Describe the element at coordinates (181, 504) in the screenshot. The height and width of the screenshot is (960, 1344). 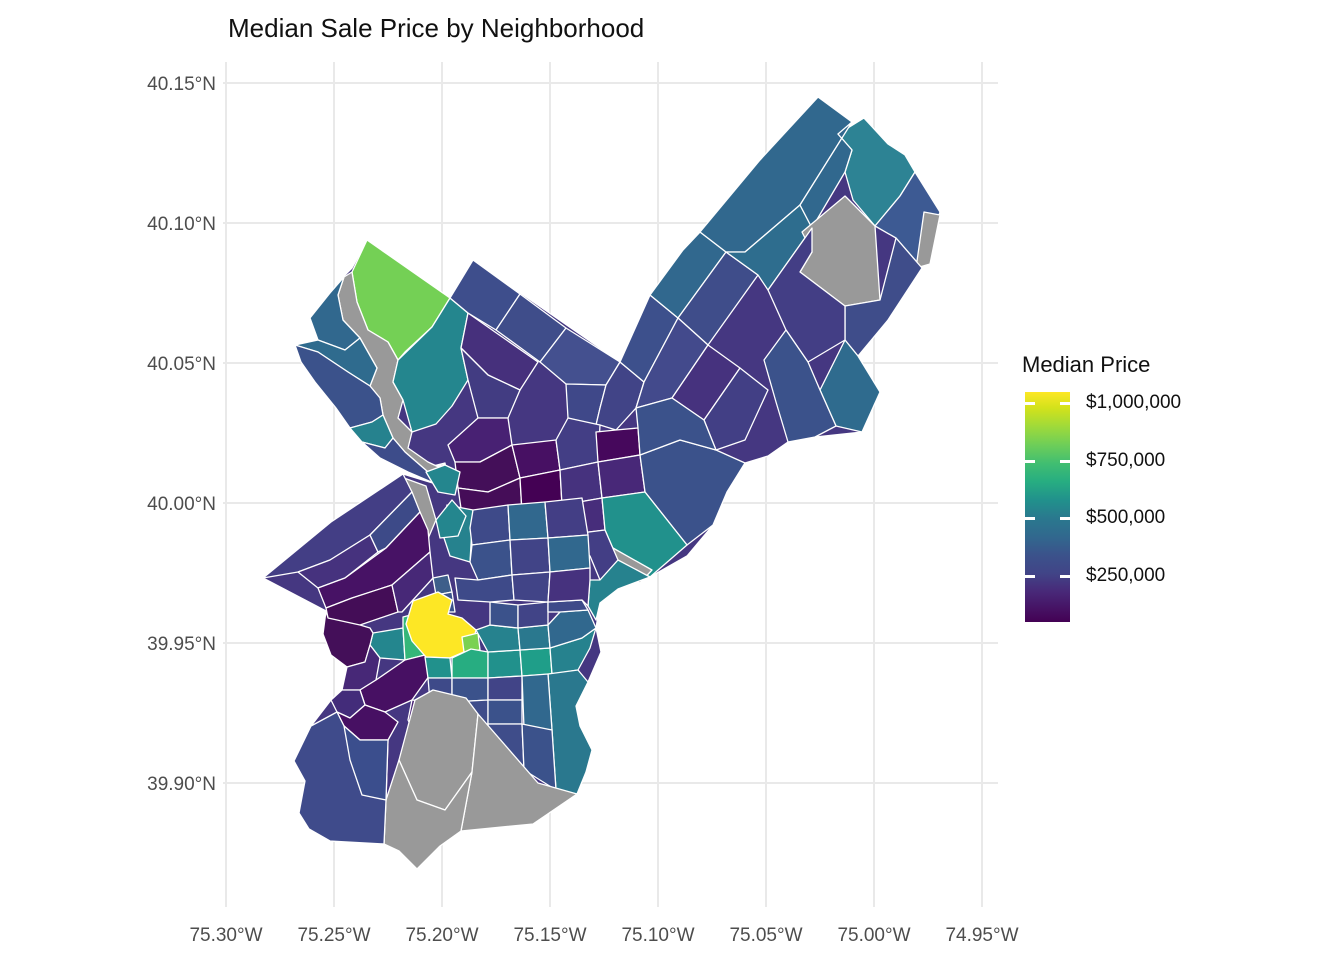
I see `y-tick-label: 40.00°N` at that location.